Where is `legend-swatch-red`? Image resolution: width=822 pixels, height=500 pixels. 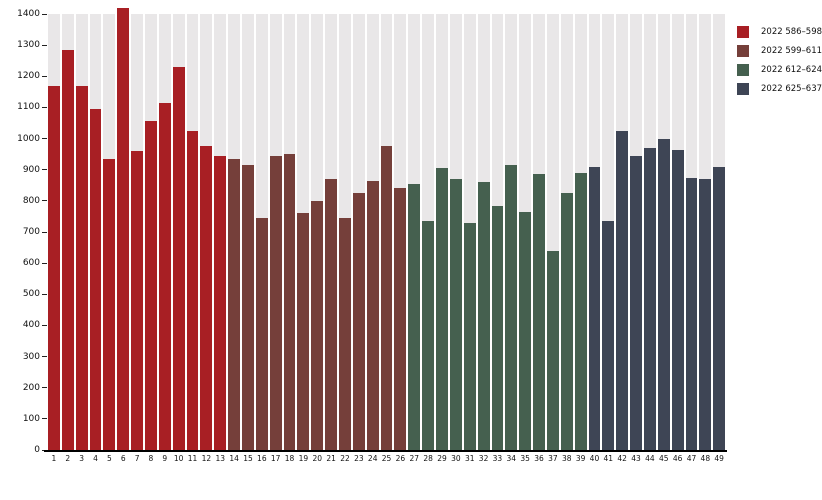
legend-swatch-red is located at coordinates (743, 32).